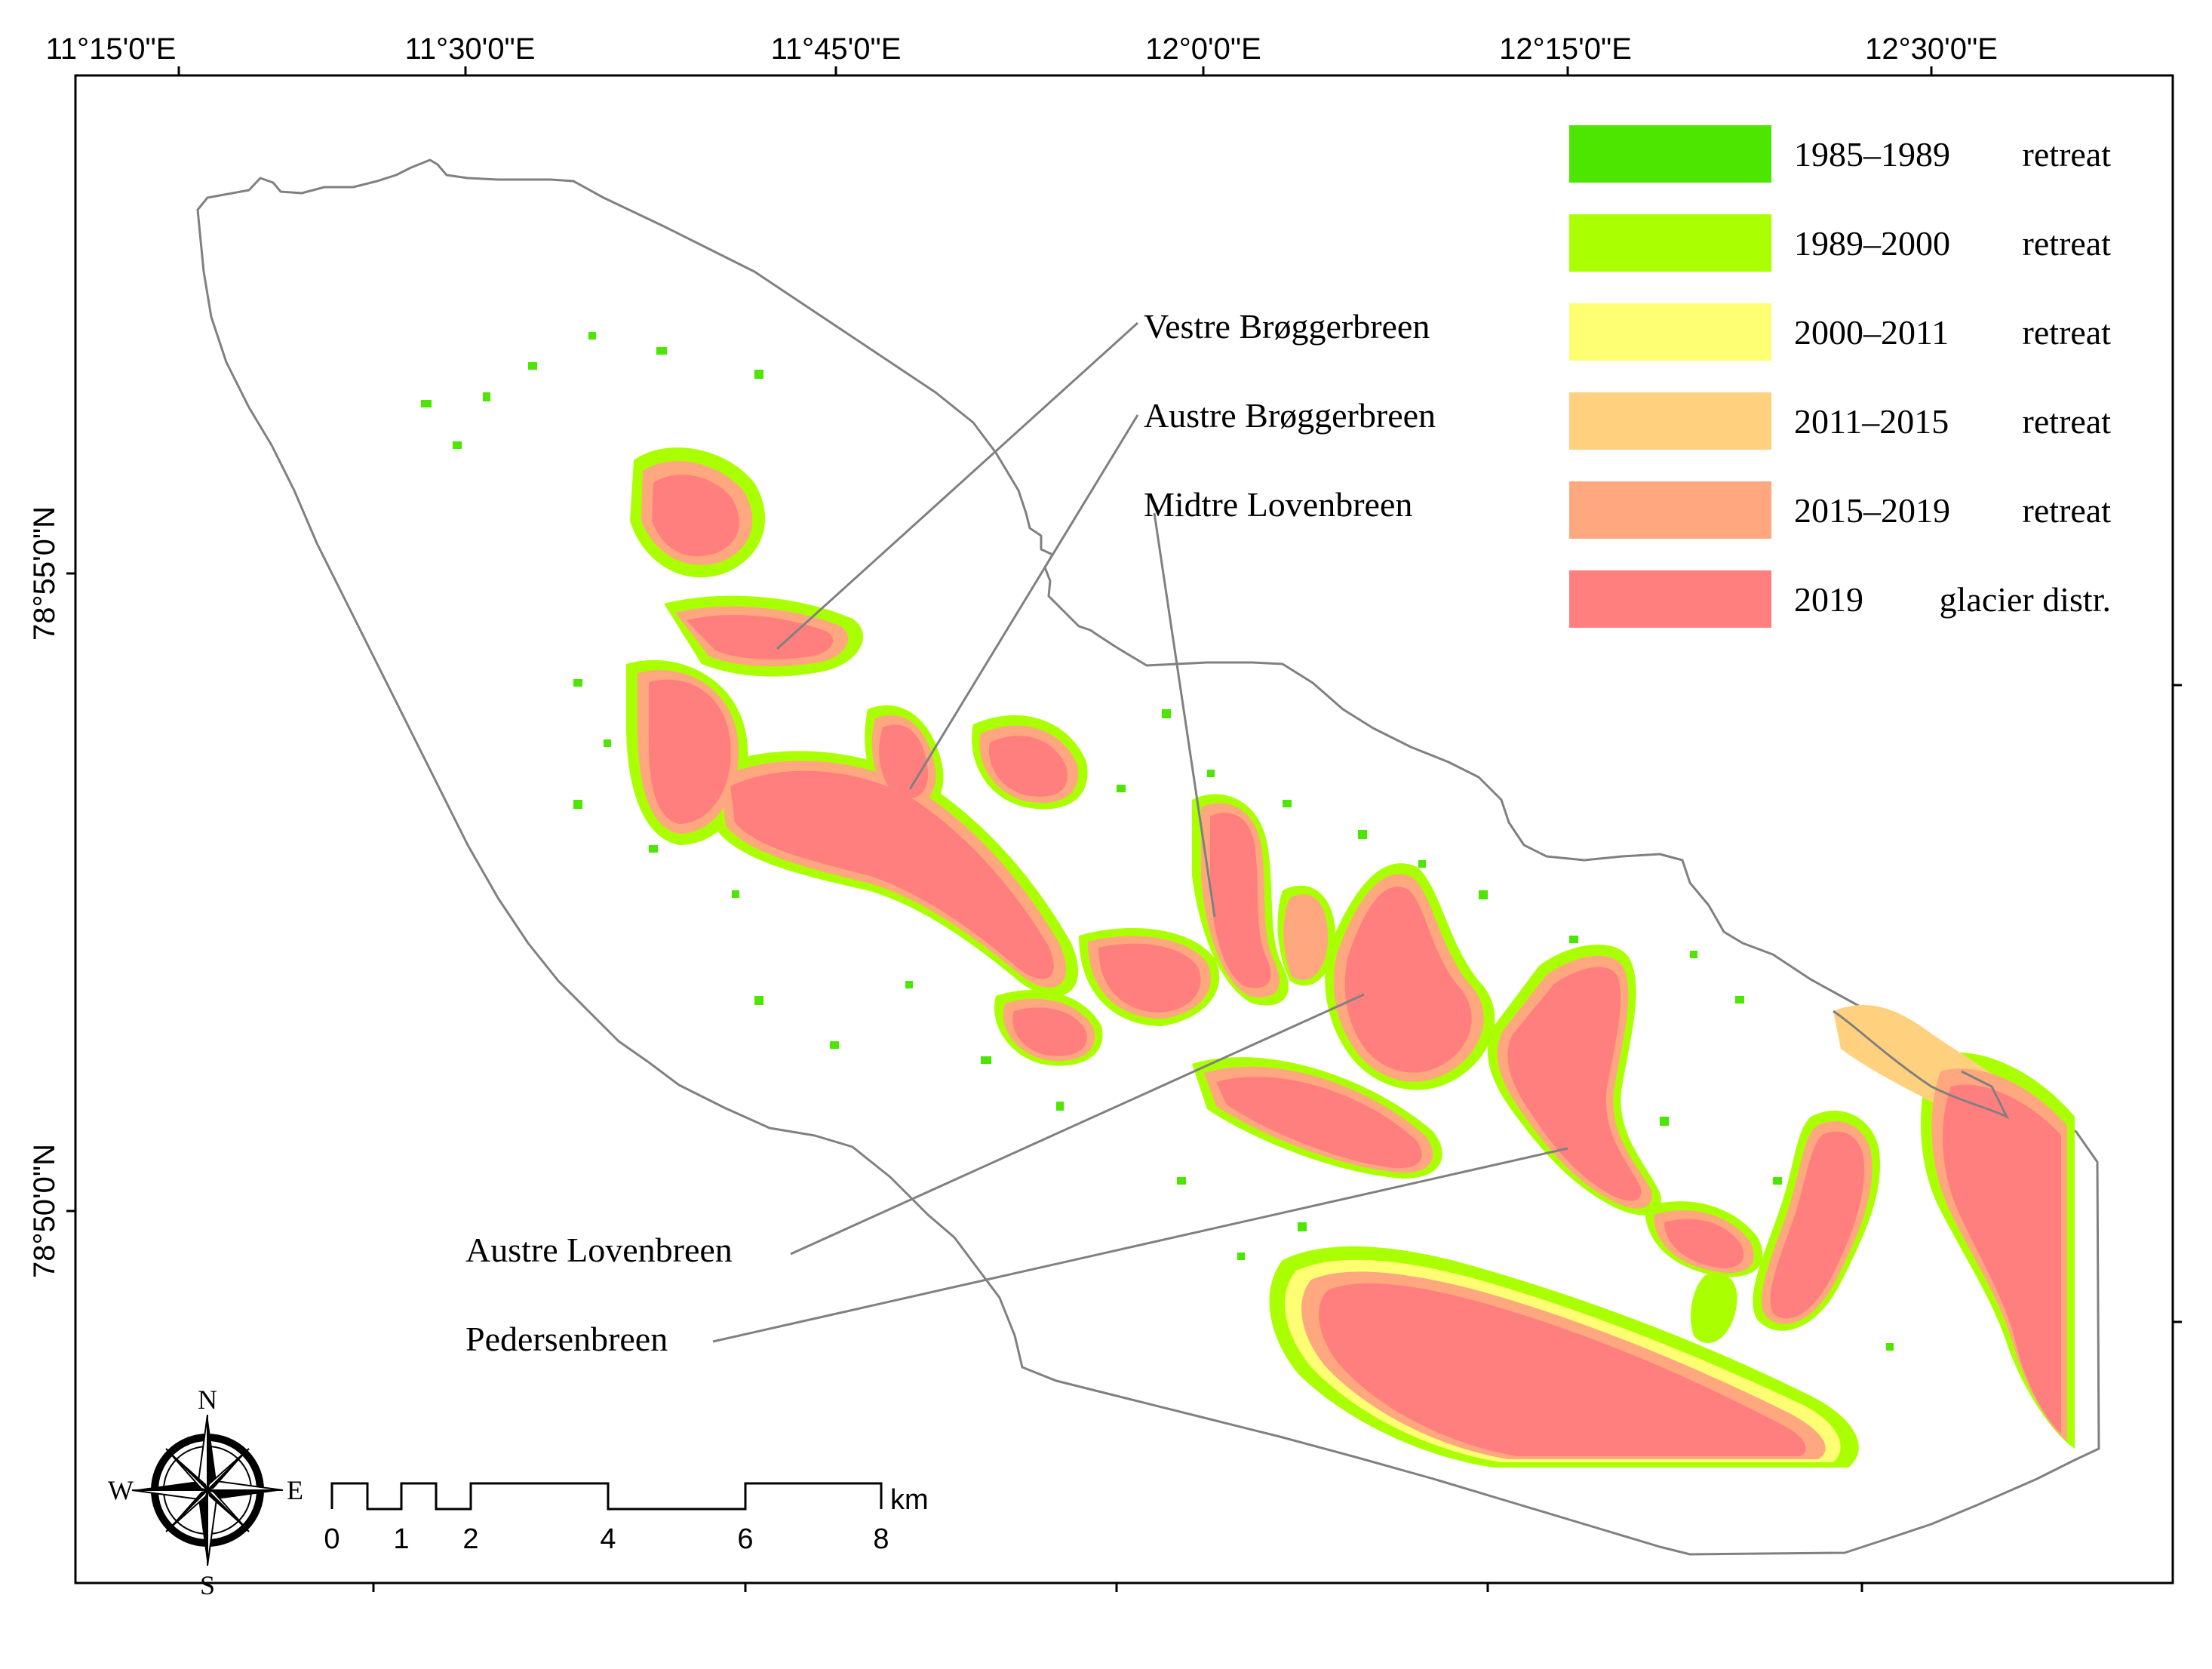 The image size is (2212, 1669). Describe the element at coordinates (1198, 71) in the screenshot. I see `top-tick-marks` at that location.